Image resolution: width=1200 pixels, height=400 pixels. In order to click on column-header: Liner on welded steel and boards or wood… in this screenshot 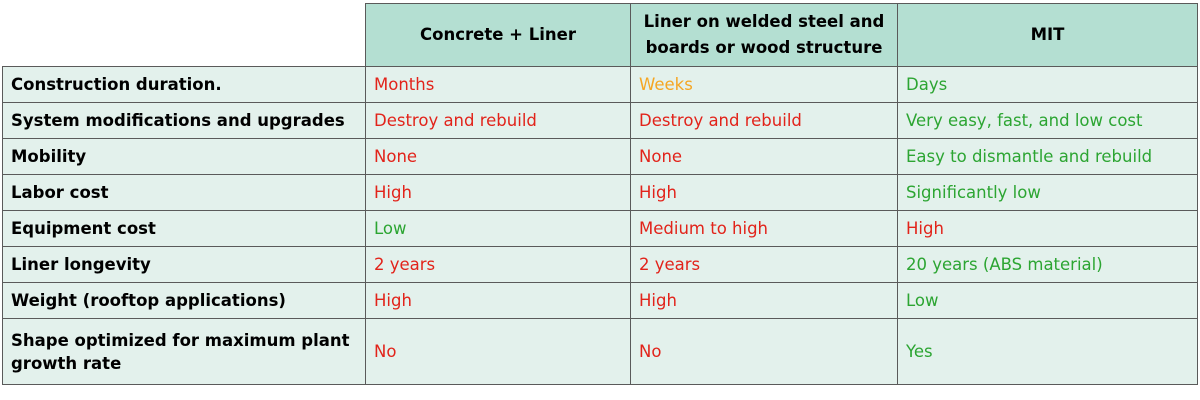, I will do `click(764, 35)`.